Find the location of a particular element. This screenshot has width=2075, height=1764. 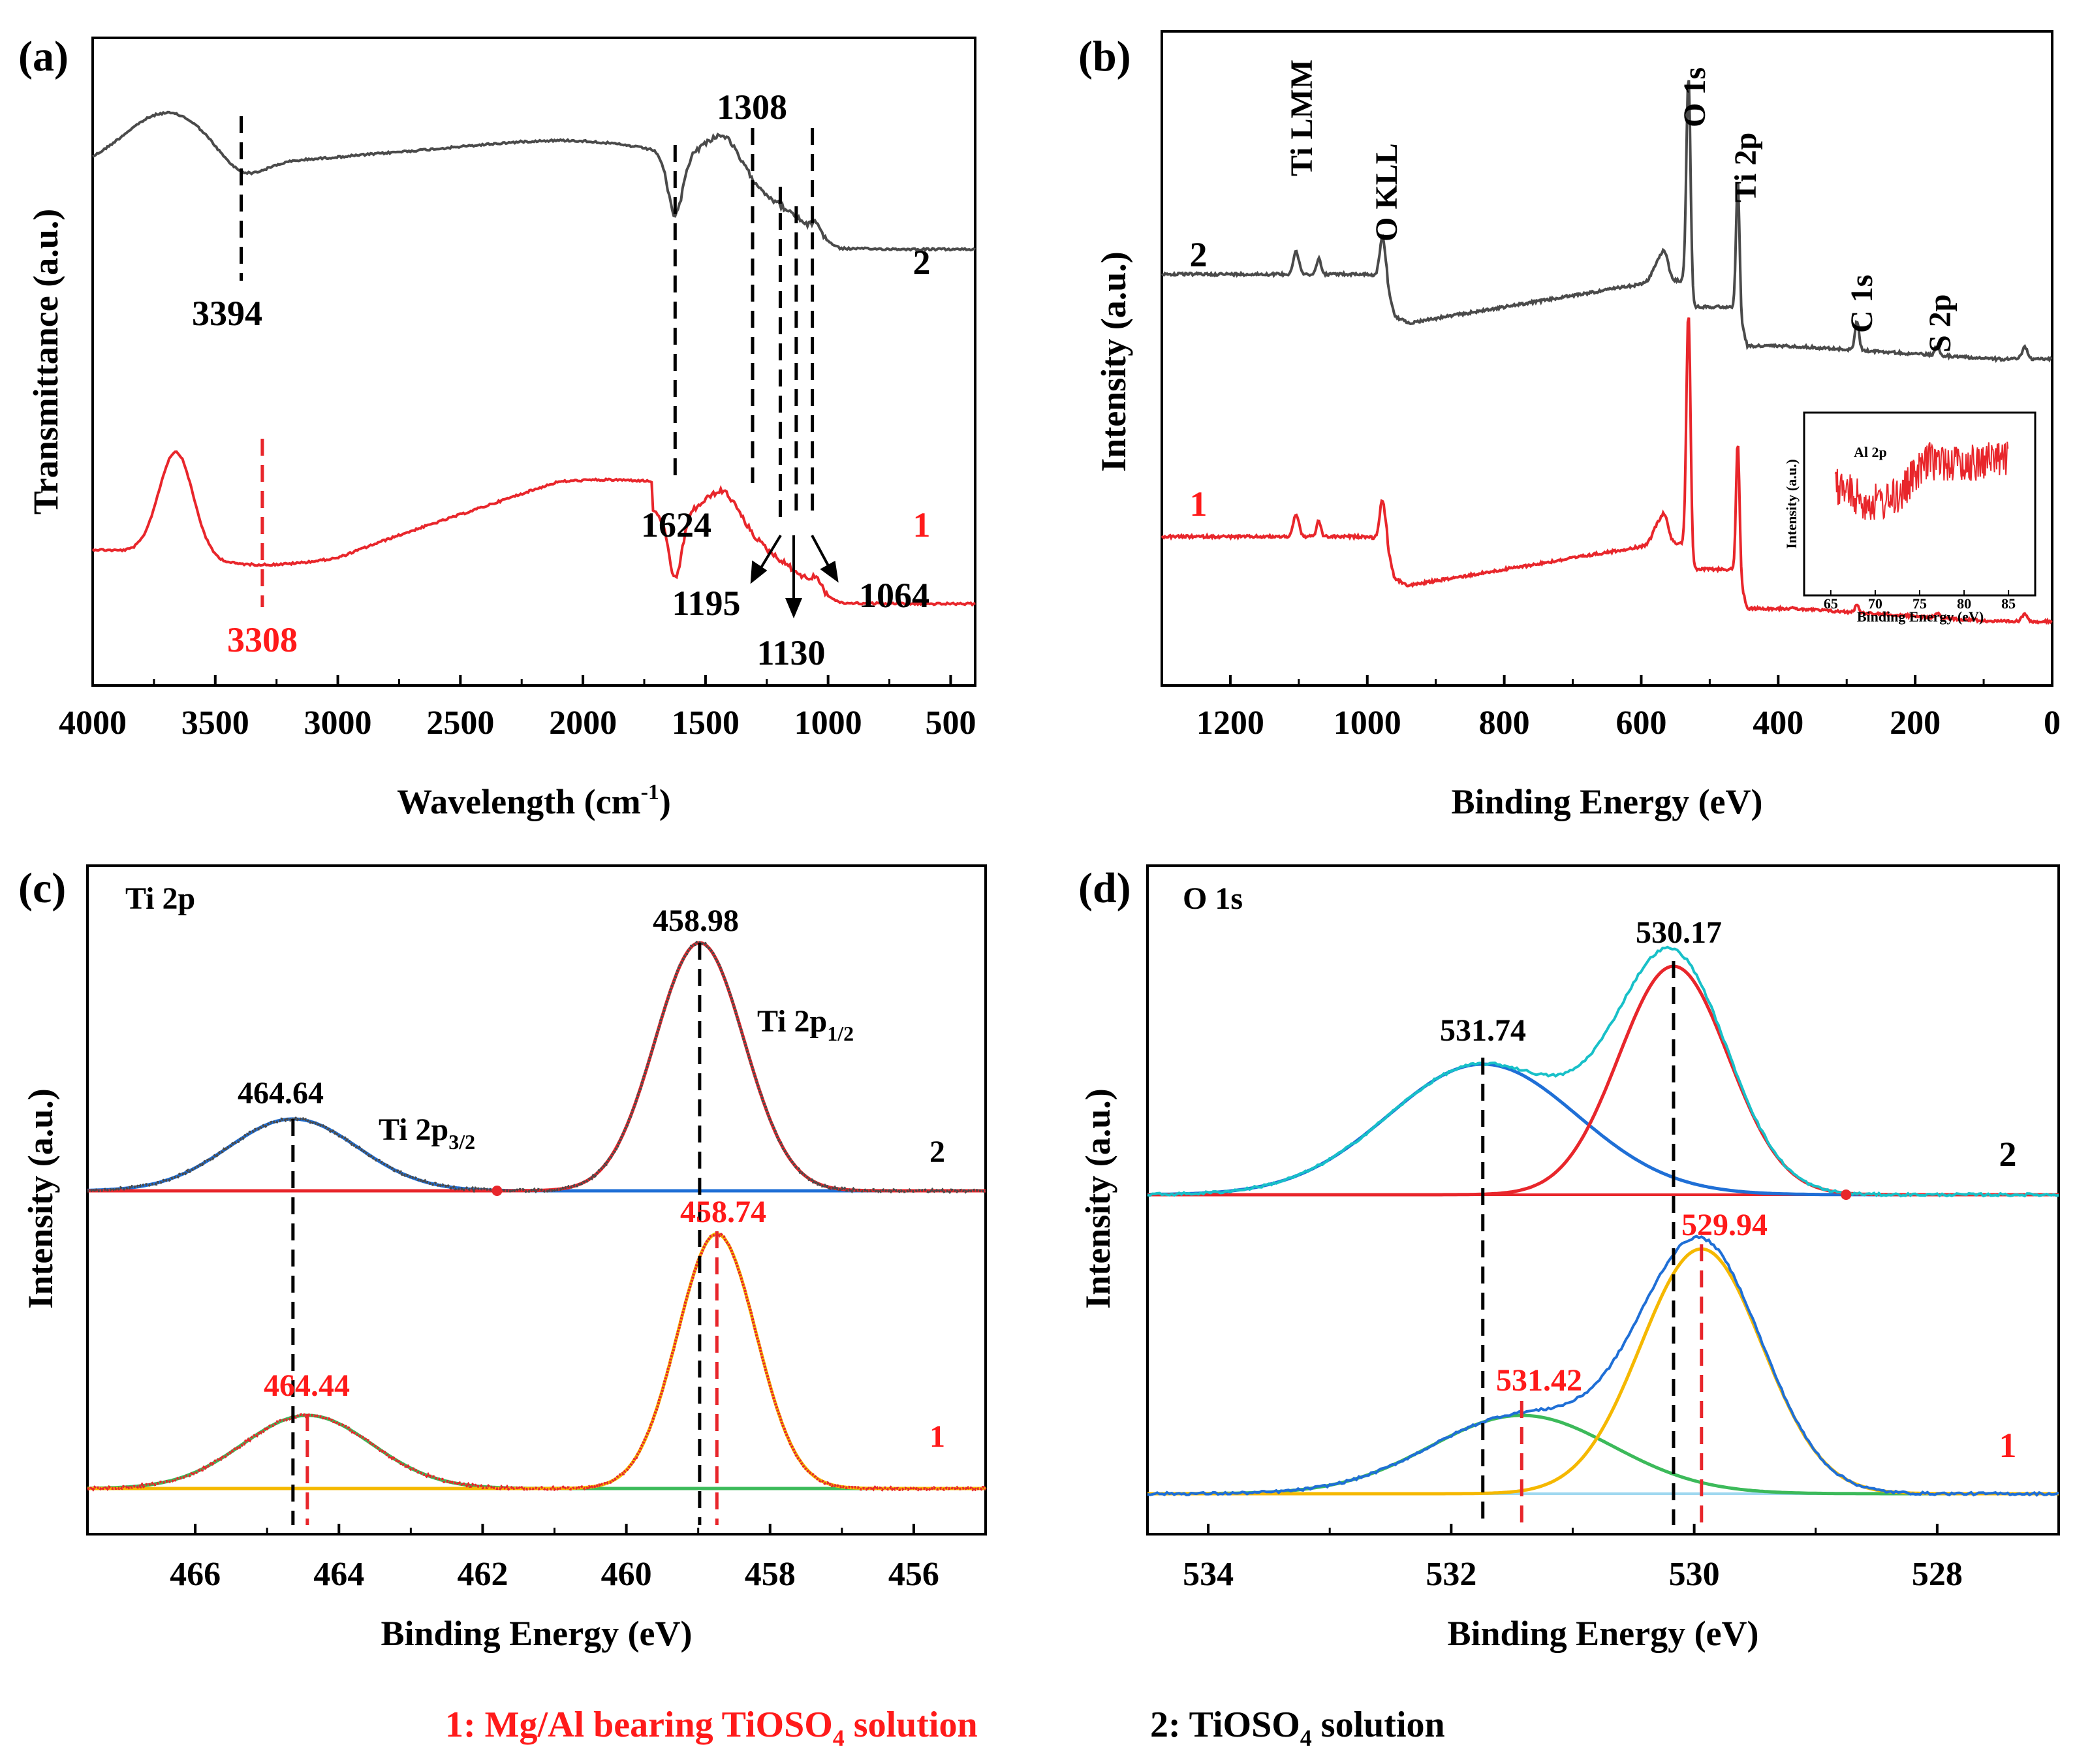

panel-b-y-label: Intensity (a.u.) is located at coordinates (1113, 361).